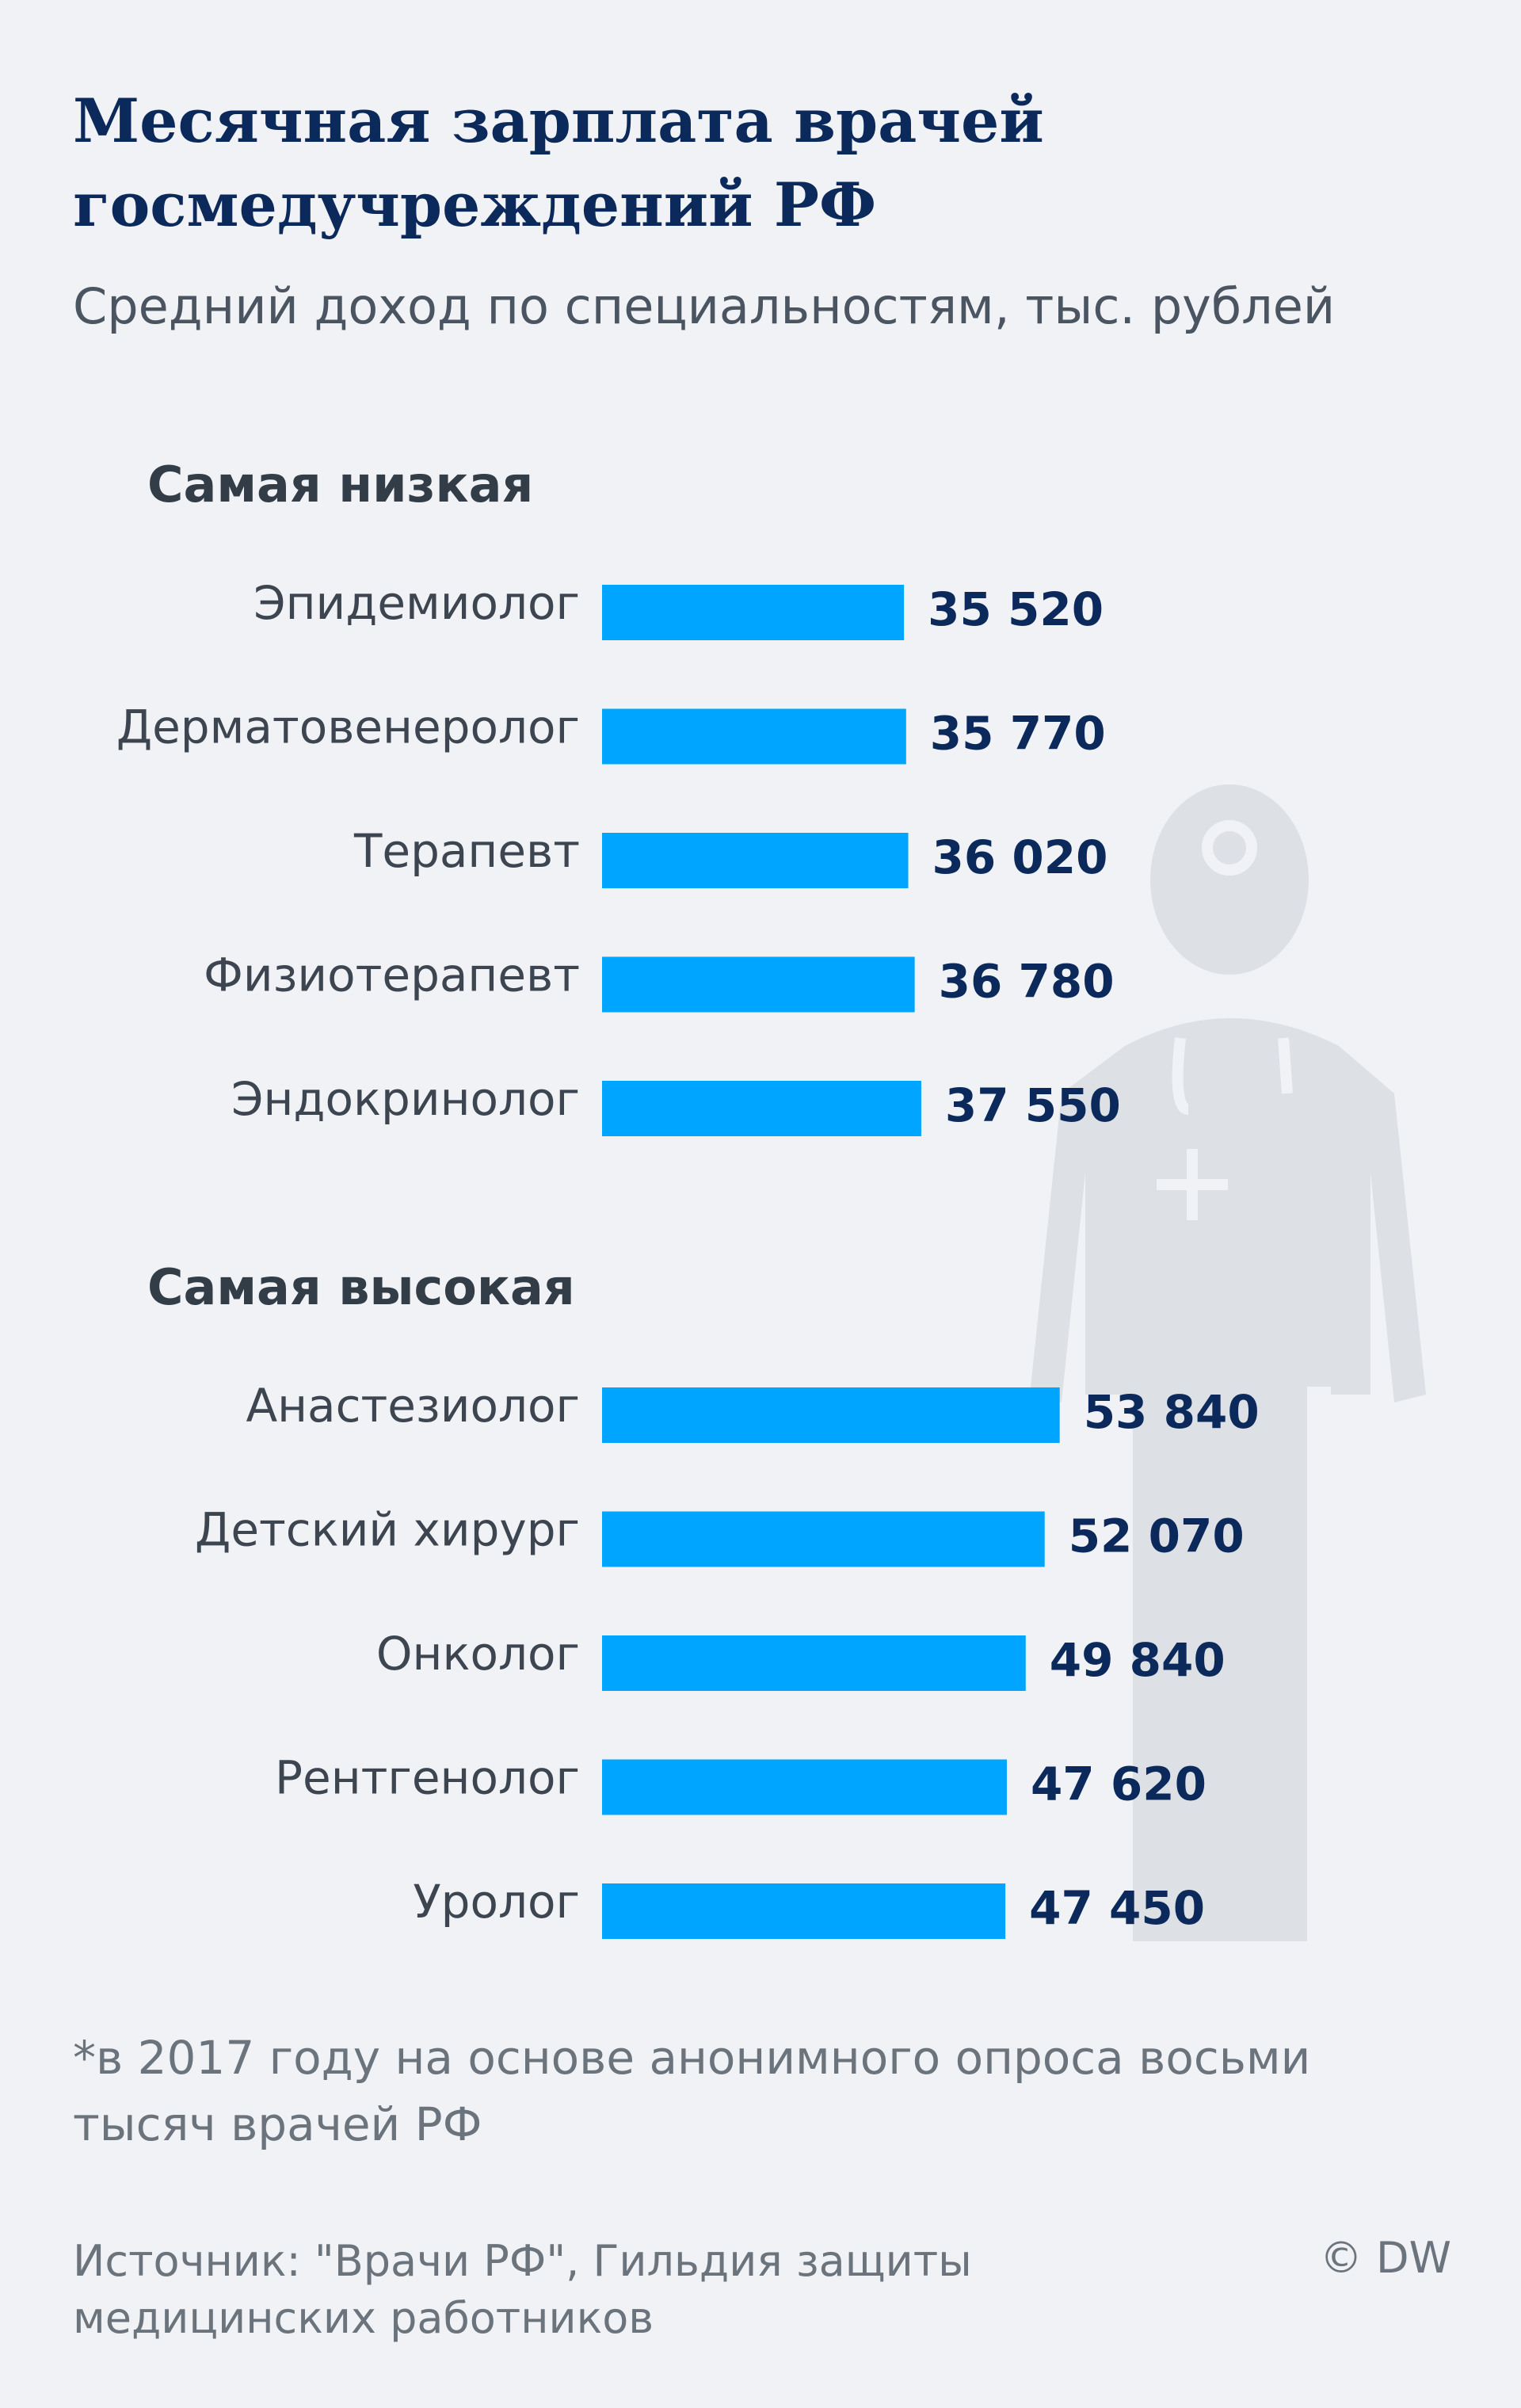  I want to click on category-label: Физиотерапевт, so click(392, 975).